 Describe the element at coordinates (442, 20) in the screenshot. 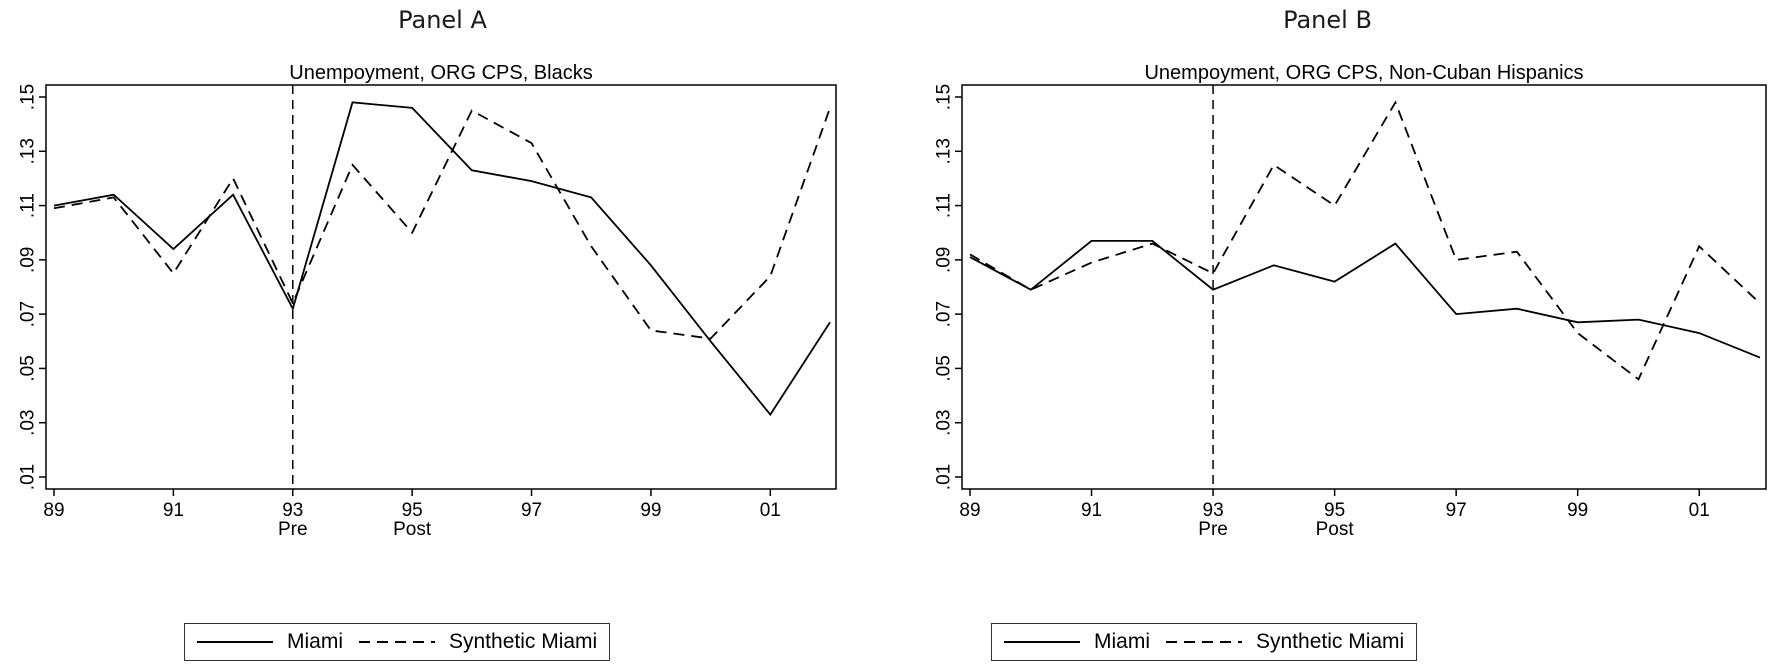

I see `panel-label: Panel A` at that location.